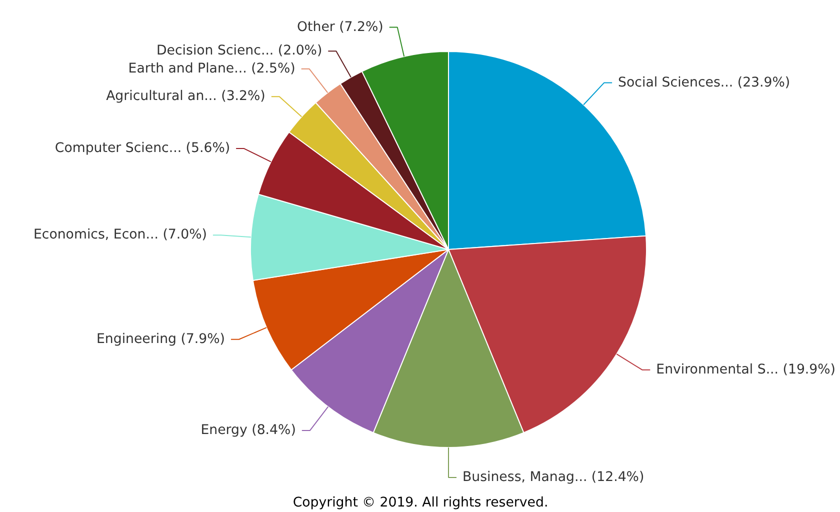 This screenshot has width=840, height=512. Describe the element at coordinates (420, 503) in the screenshot. I see `text: Copyright © 2019. All rights reserved.` at that location.